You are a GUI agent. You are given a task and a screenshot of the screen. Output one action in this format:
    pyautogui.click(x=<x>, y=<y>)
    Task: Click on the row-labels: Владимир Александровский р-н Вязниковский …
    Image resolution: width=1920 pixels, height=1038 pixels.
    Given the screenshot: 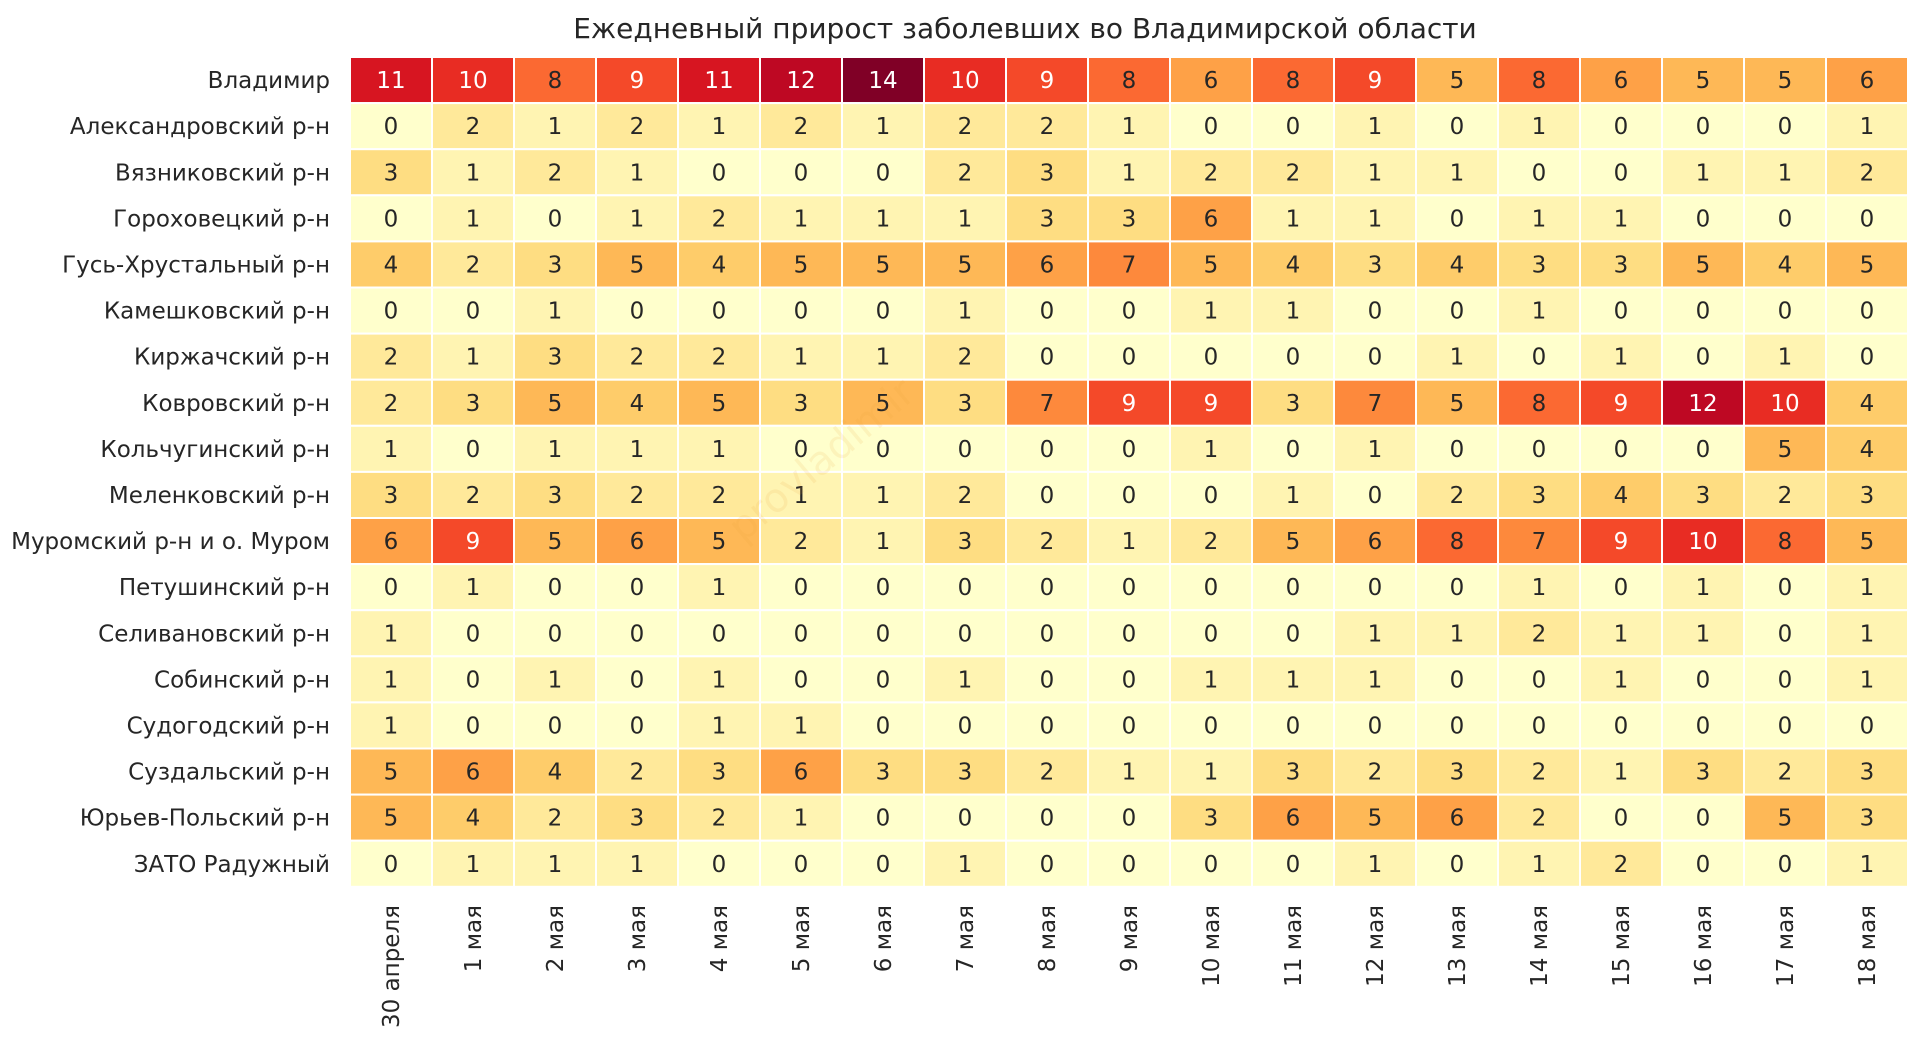 What is the action you would take?
    pyautogui.click(x=170, y=473)
    